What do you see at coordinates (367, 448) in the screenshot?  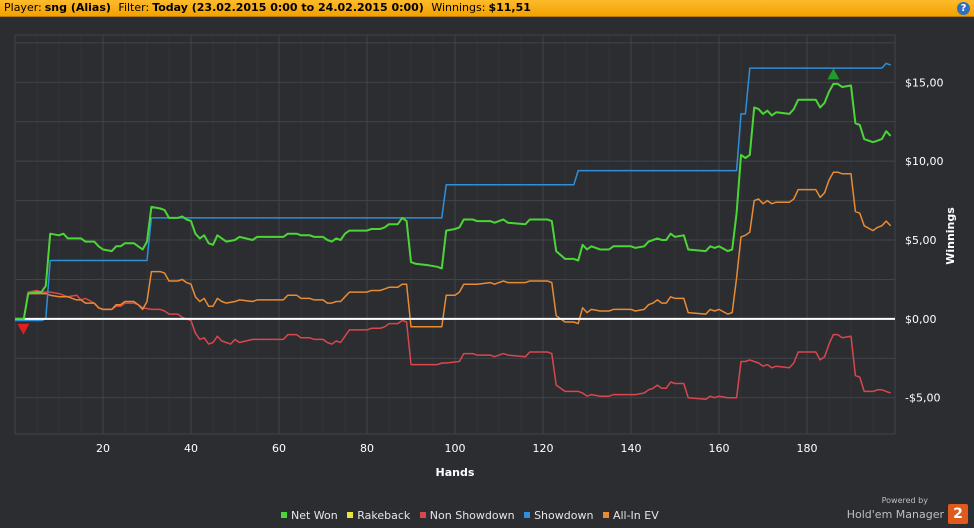 I see `x-tick-label: 80` at bounding box center [367, 448].